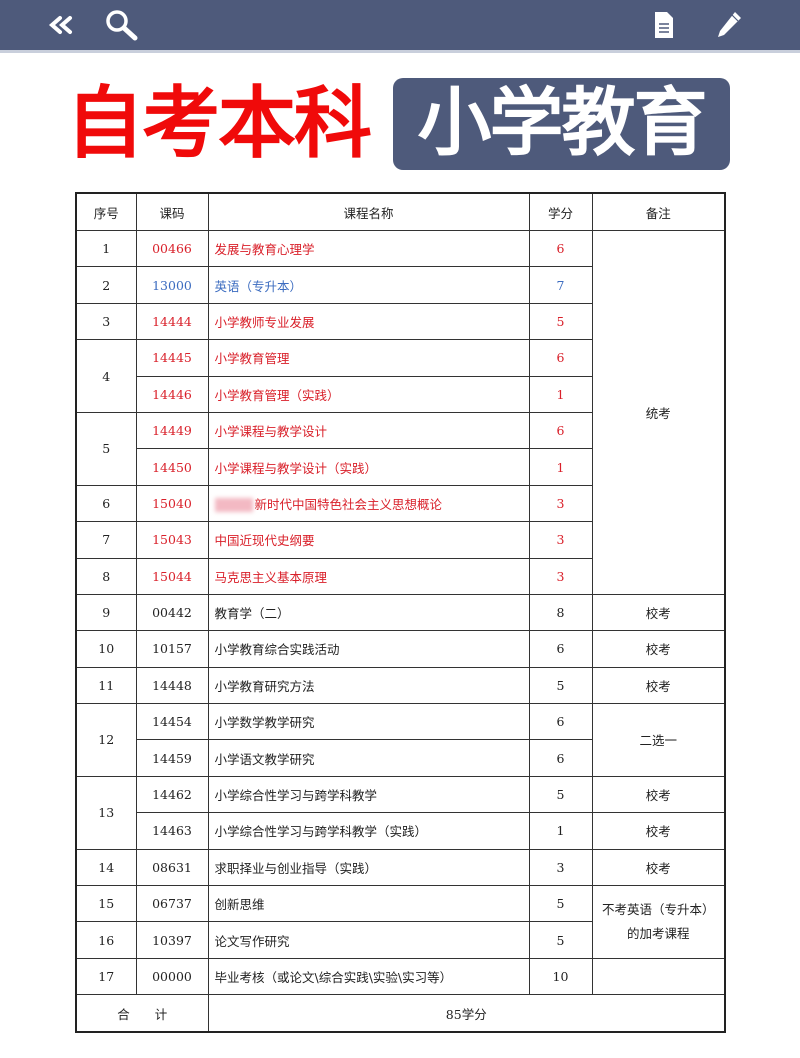  What do you see at coordinates (368, 904) in the screenshot?
I see `course-name: 创新思维` at bounding box center [368, 904].